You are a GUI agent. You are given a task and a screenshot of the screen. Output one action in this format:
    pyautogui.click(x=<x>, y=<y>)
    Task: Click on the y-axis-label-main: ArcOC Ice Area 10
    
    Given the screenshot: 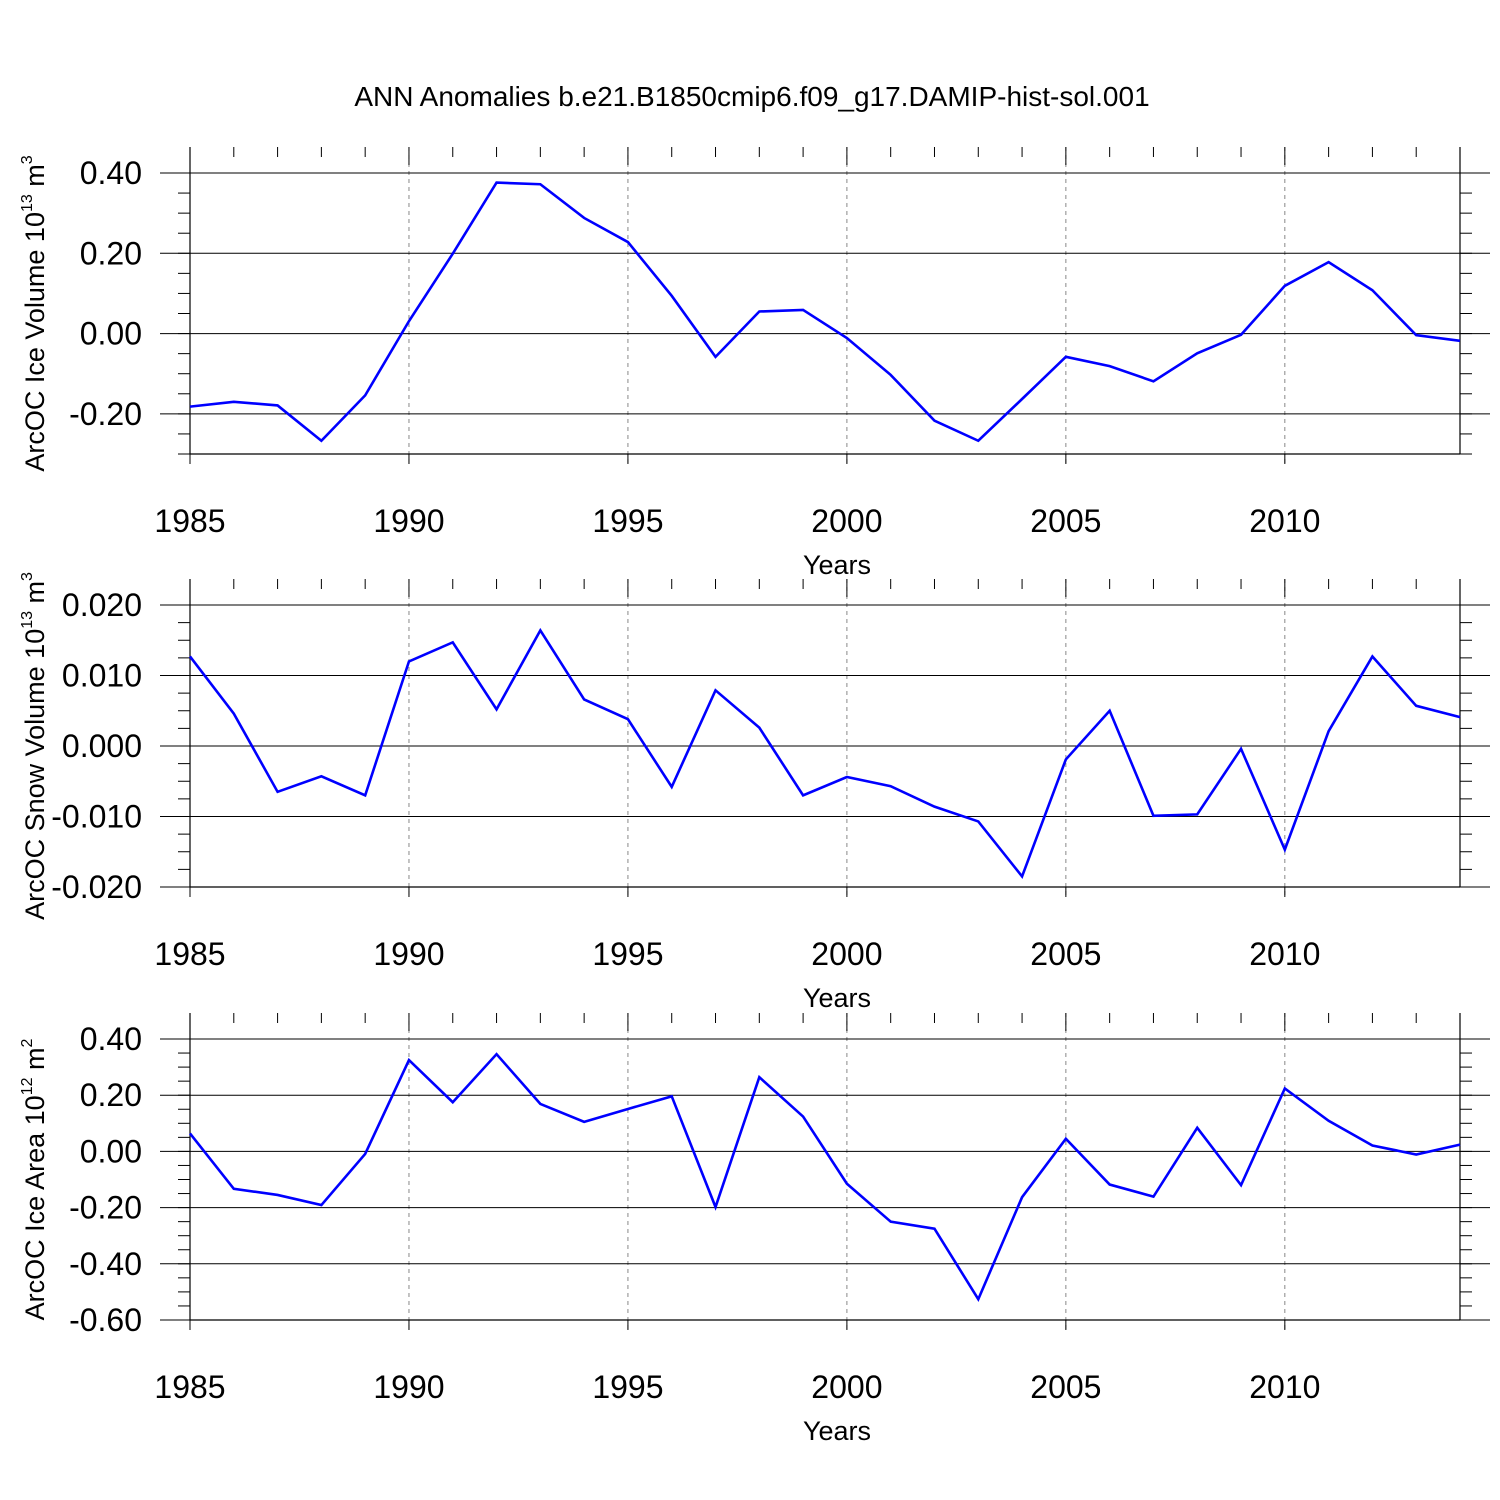 What is the action you would take?
    pyautogui.click(x=35, y=1207)
    